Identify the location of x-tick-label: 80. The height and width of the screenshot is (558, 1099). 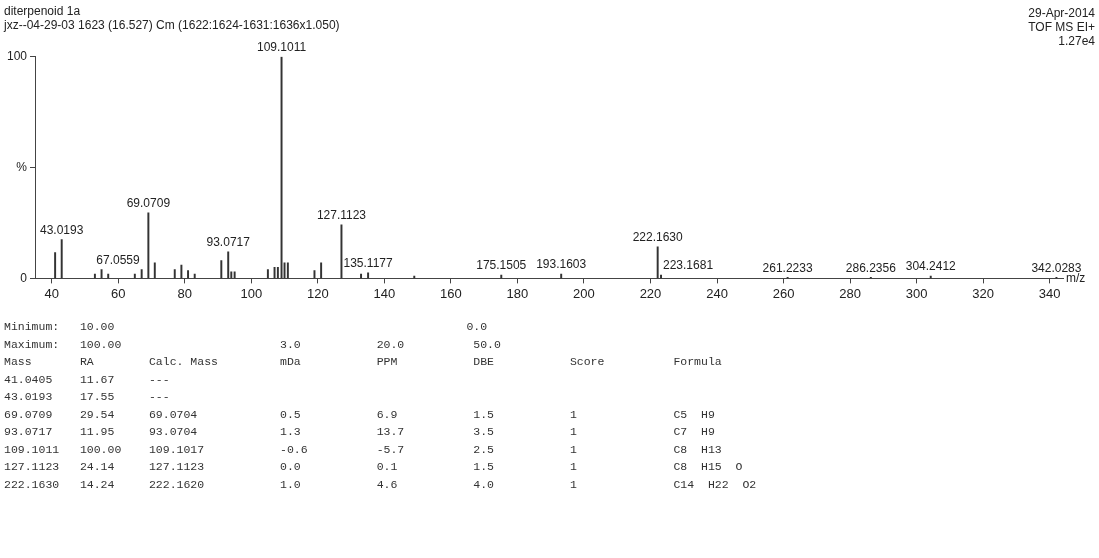
(184, 293).